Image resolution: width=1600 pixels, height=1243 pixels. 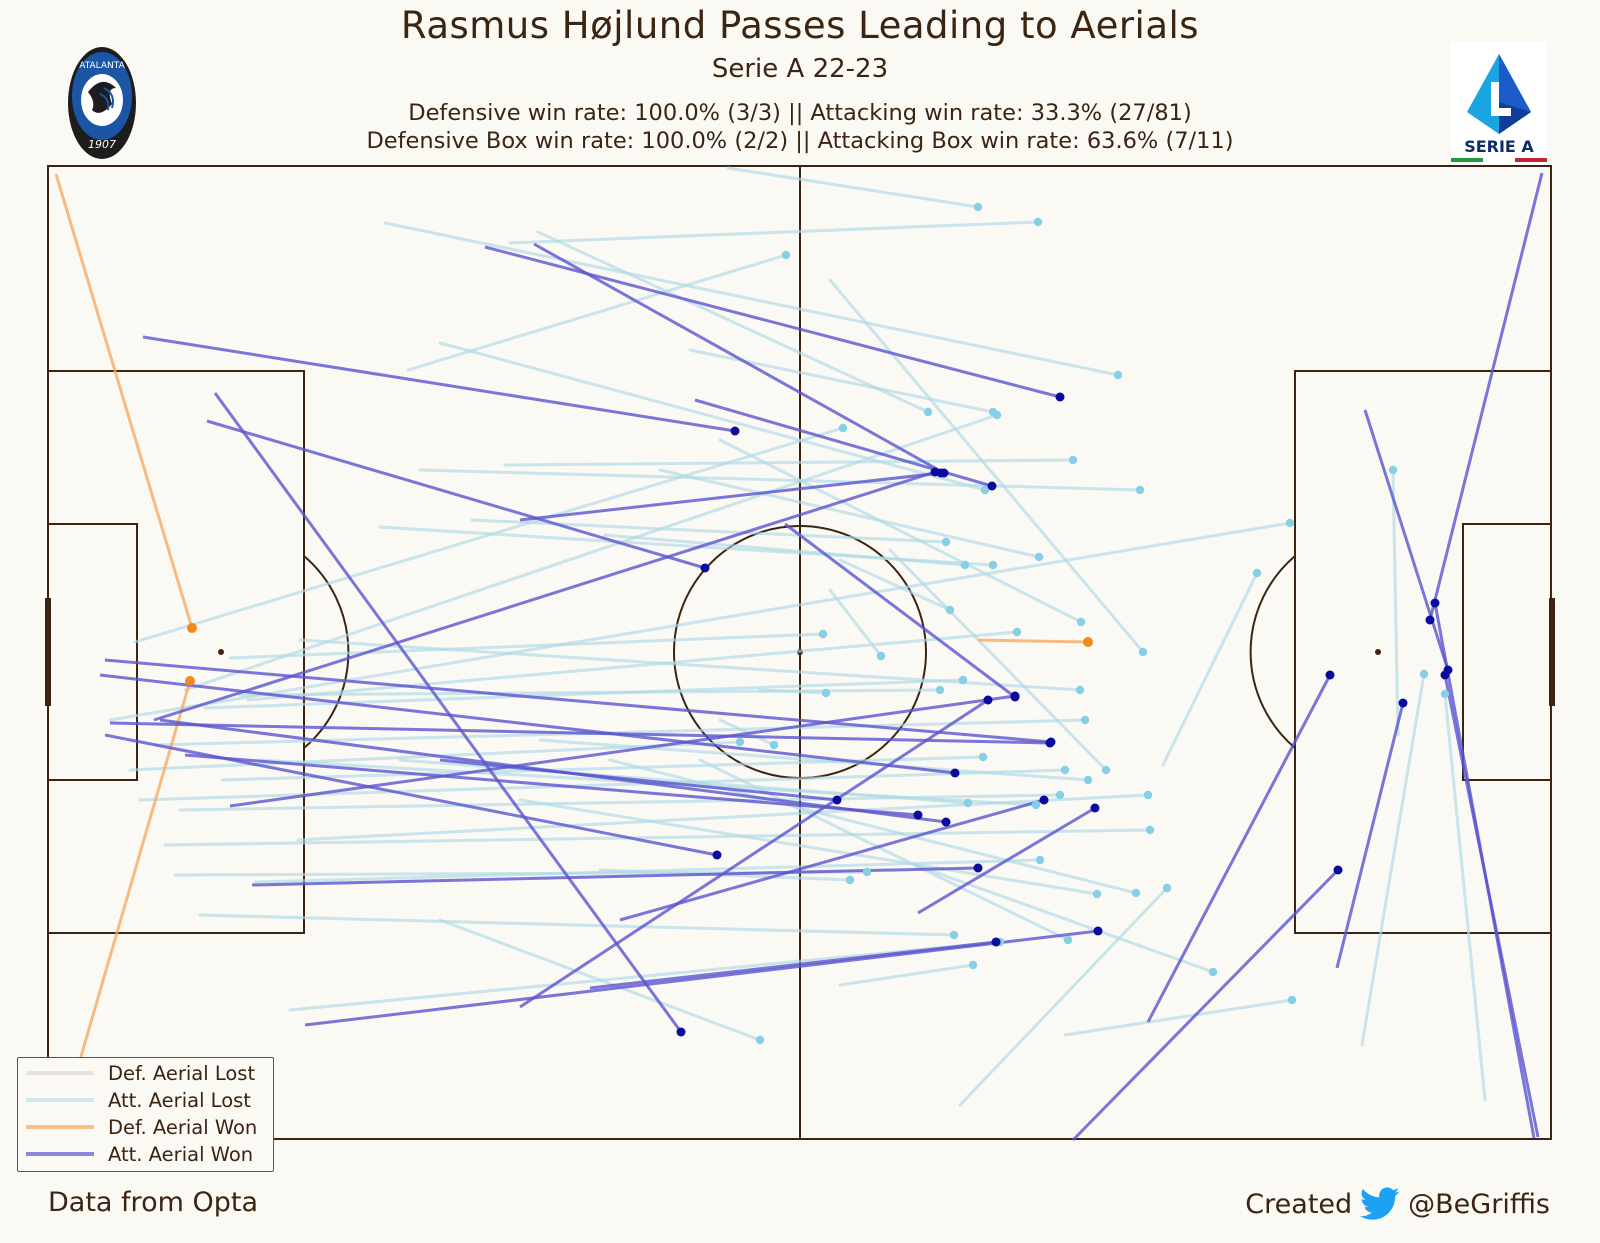 I want to click on legend-item-def-won: Def. Aerial Won, so click(x=141, y=1127).